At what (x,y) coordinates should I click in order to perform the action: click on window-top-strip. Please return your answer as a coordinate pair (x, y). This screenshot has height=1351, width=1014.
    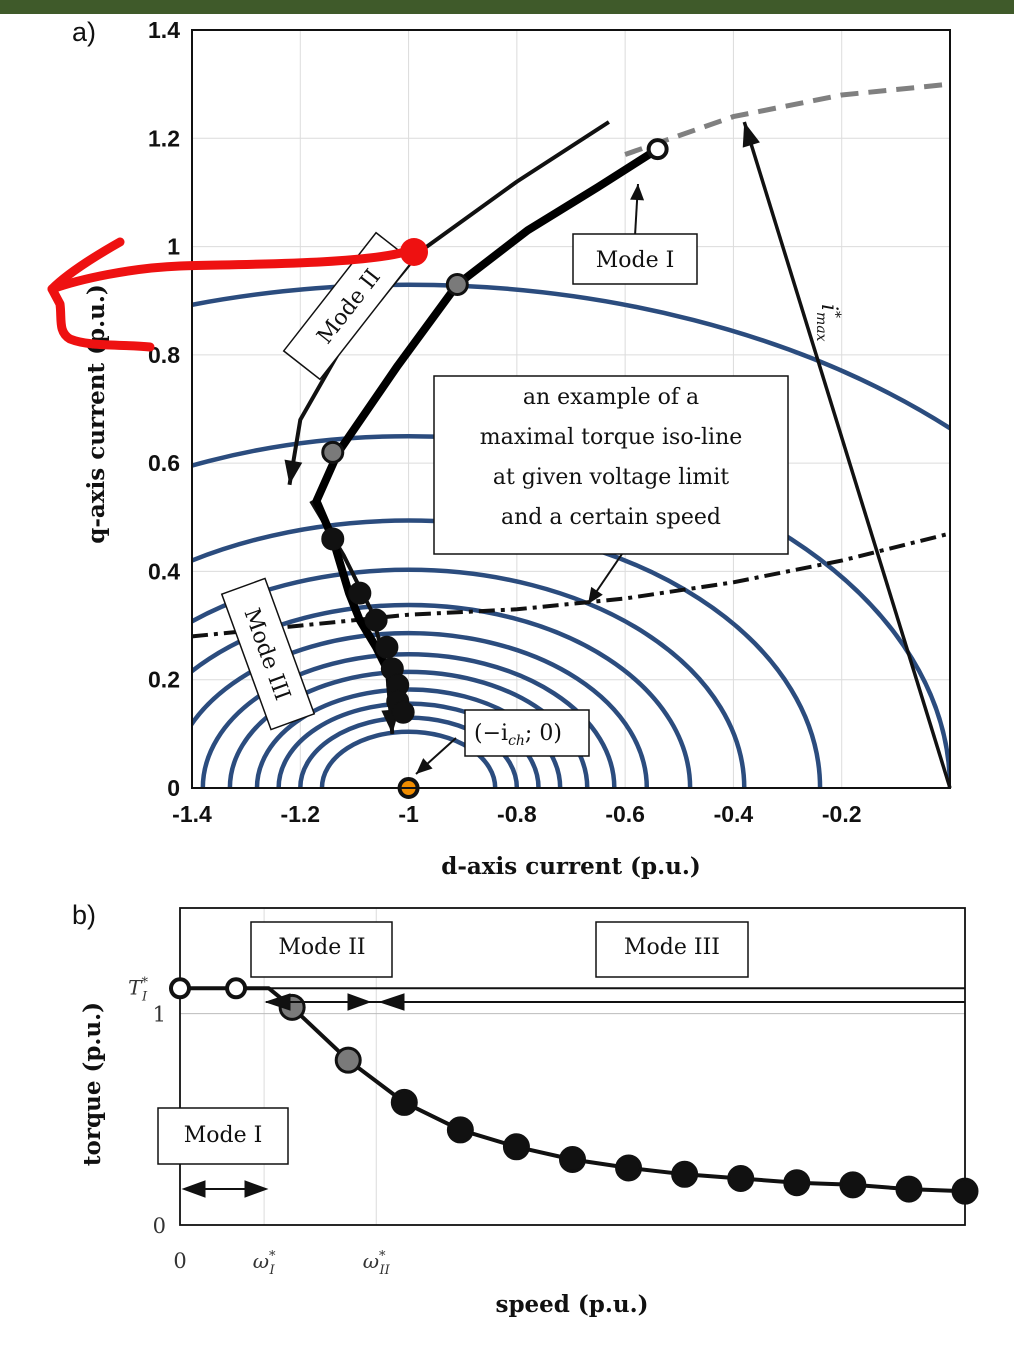
    Looking at the image, I should click on (507, 7).